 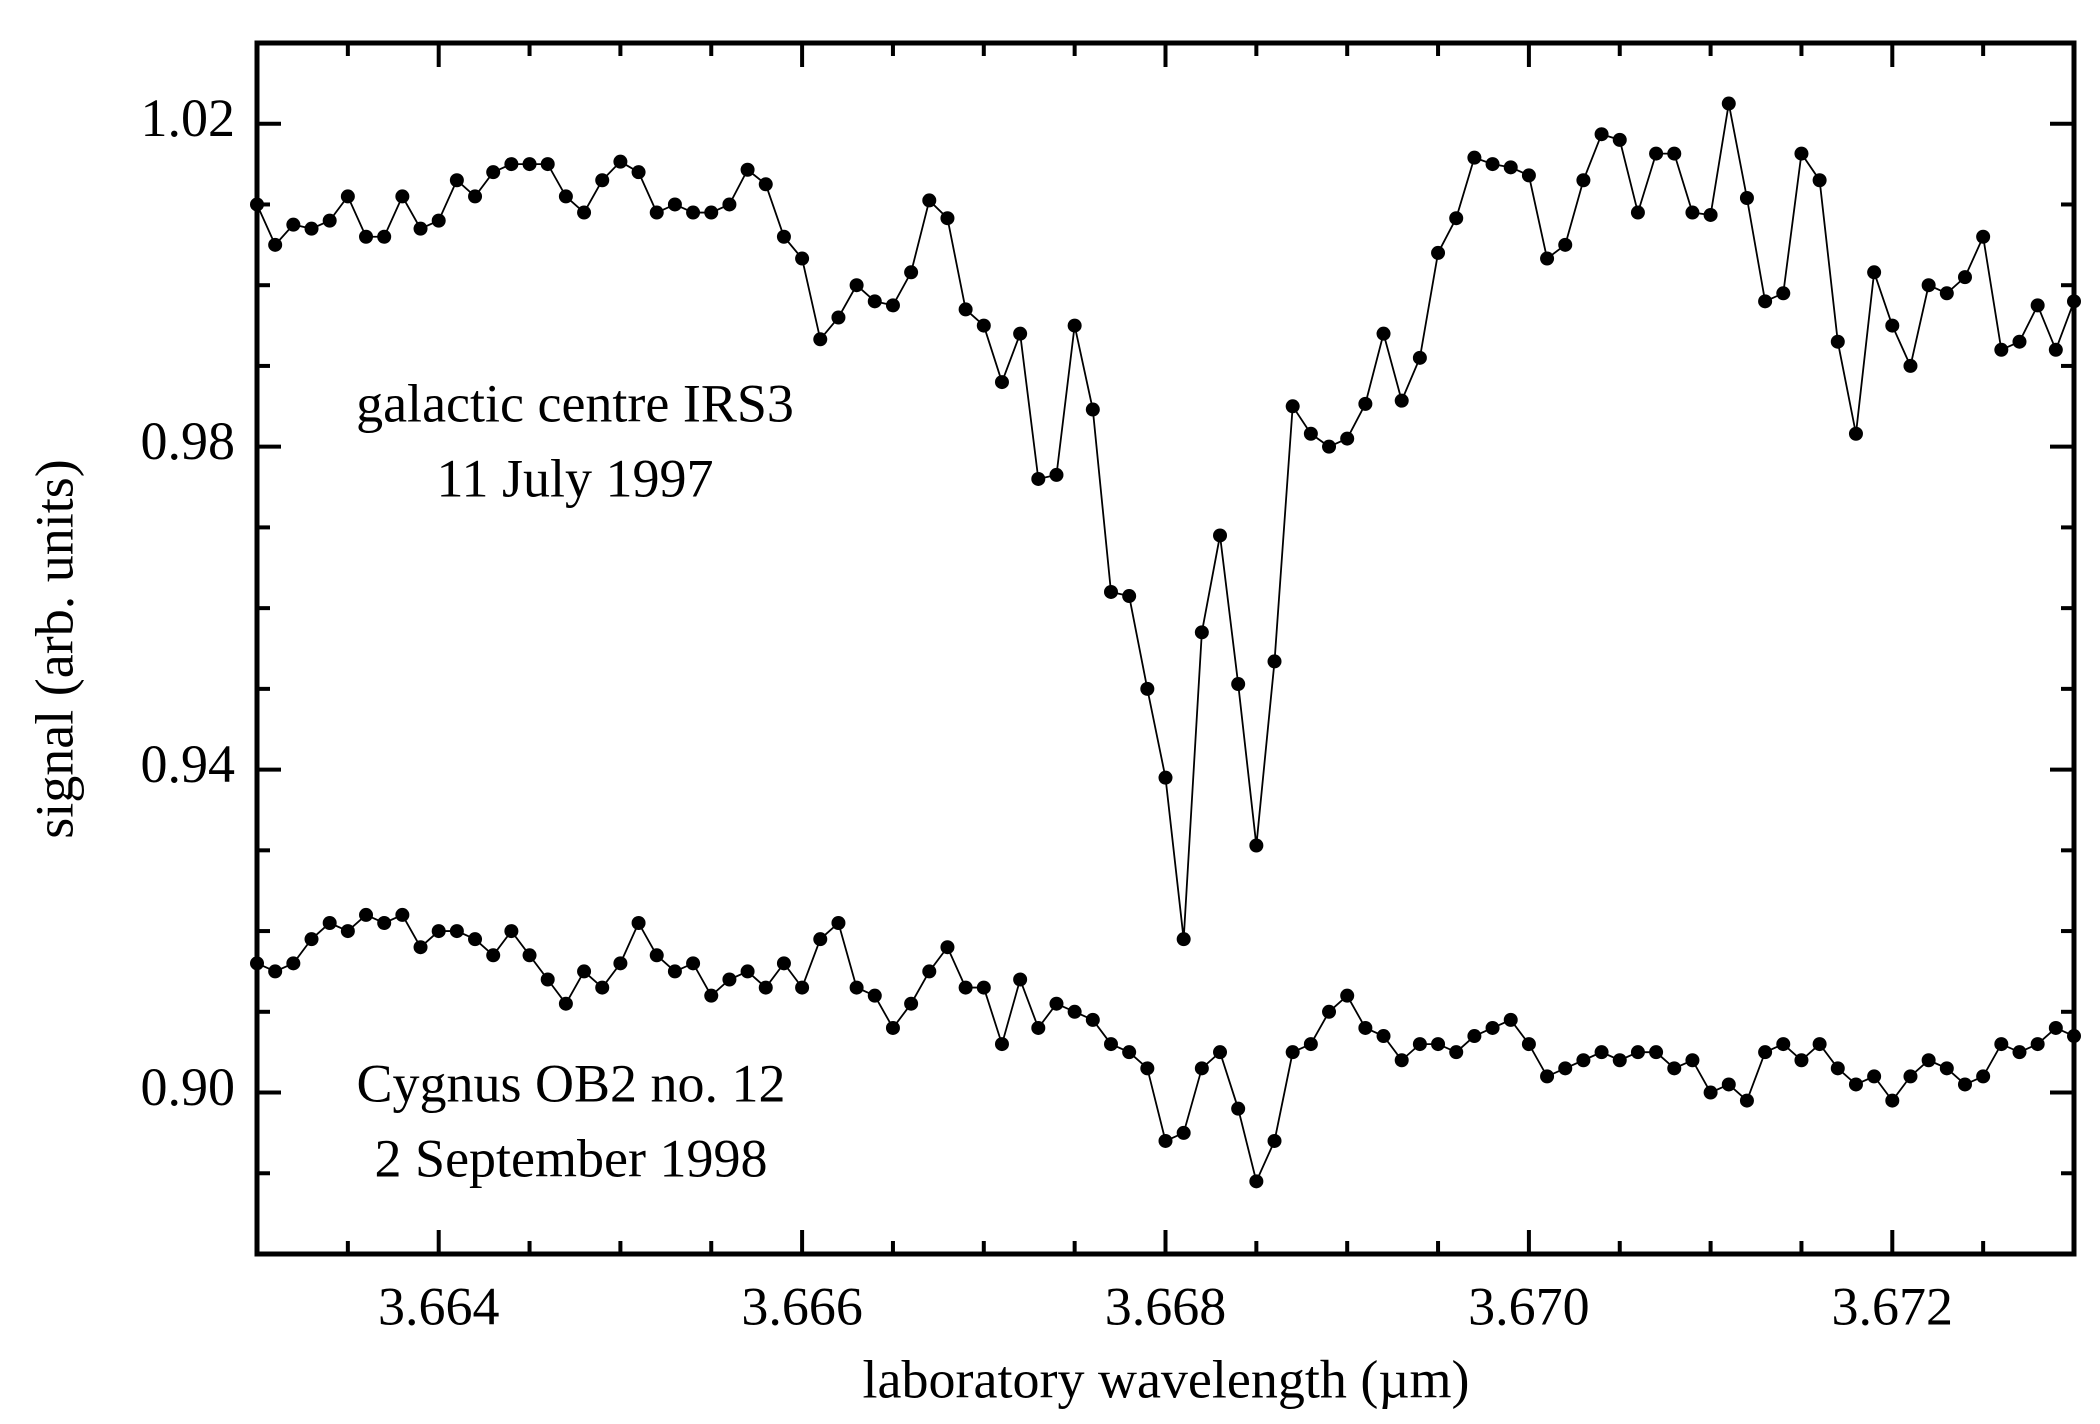 I want to click on y-tick-label: 1.02, so click(x=188, y=118).